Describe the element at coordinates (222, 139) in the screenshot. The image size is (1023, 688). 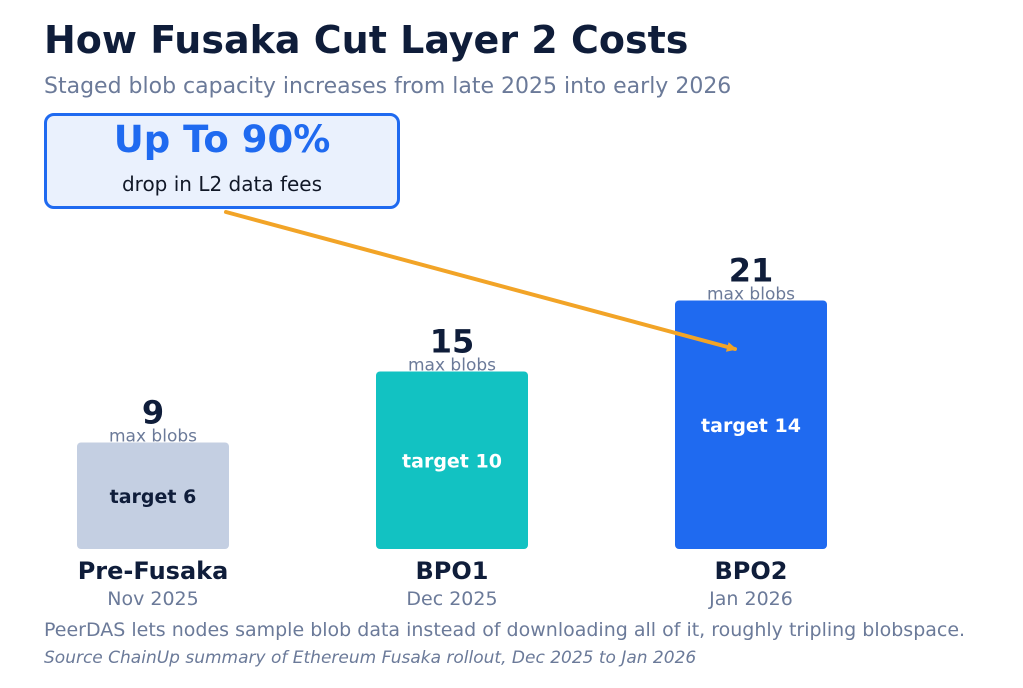
I see `callout-headline: Up To 90%` at that location.